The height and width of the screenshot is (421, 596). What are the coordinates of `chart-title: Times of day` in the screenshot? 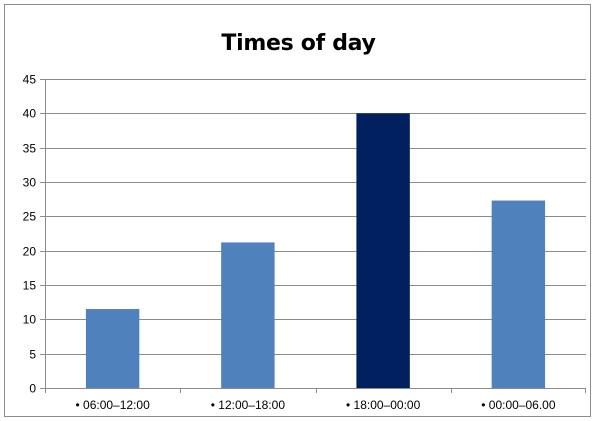 It's located at (298, 43).